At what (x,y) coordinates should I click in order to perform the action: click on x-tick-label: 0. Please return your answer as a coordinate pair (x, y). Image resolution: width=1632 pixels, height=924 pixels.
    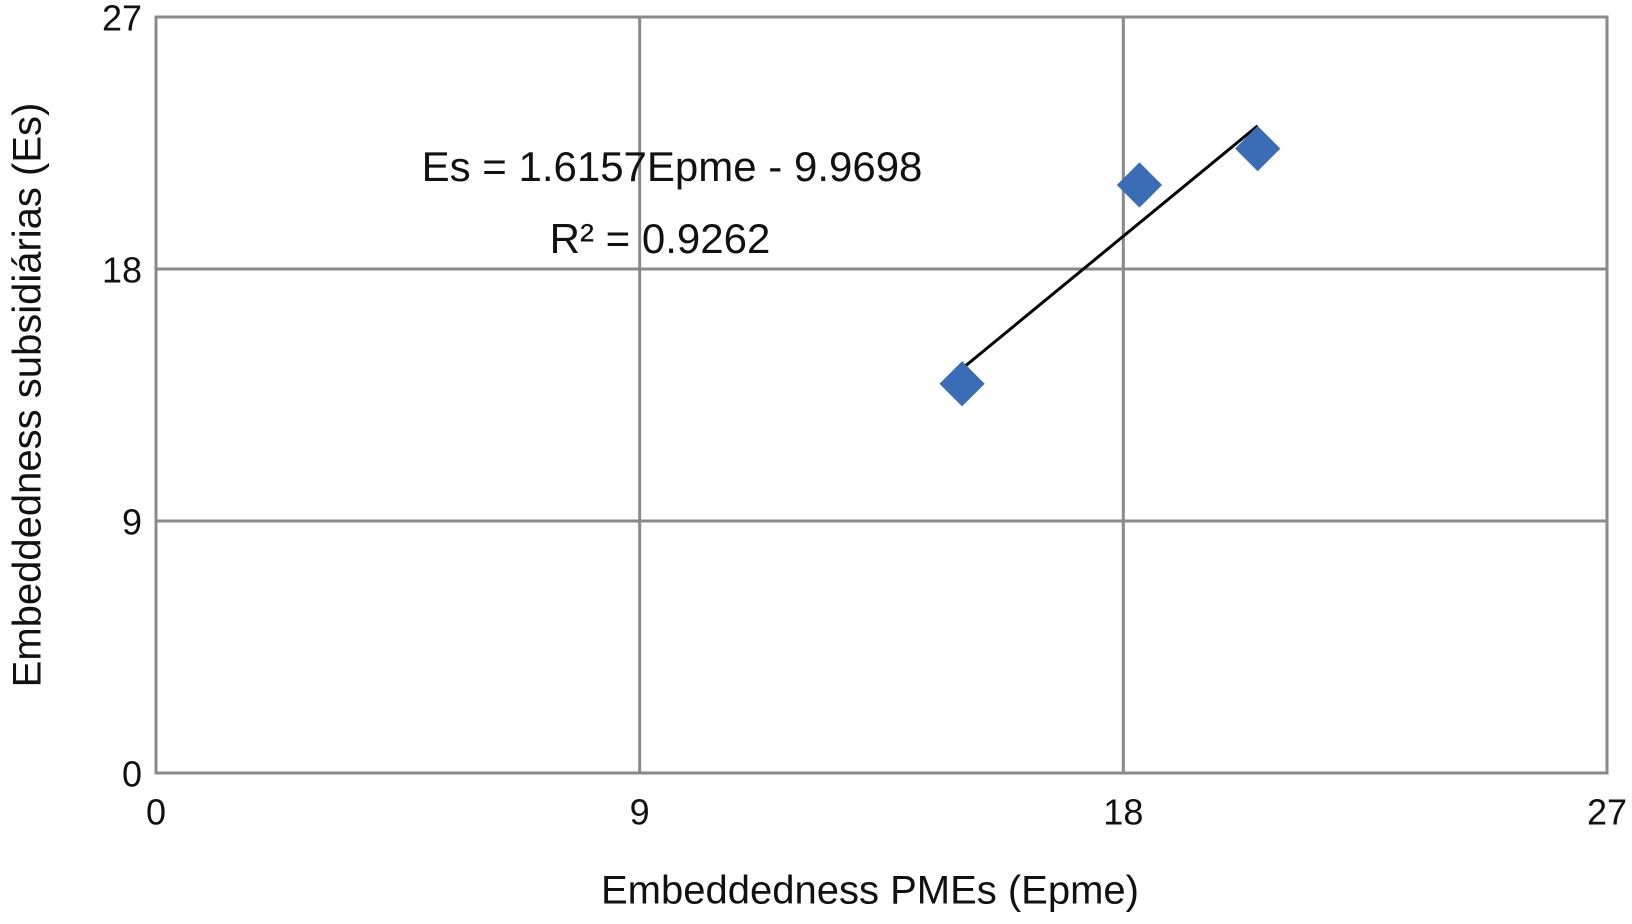
    Looking at the image, I should click on (156, 812).